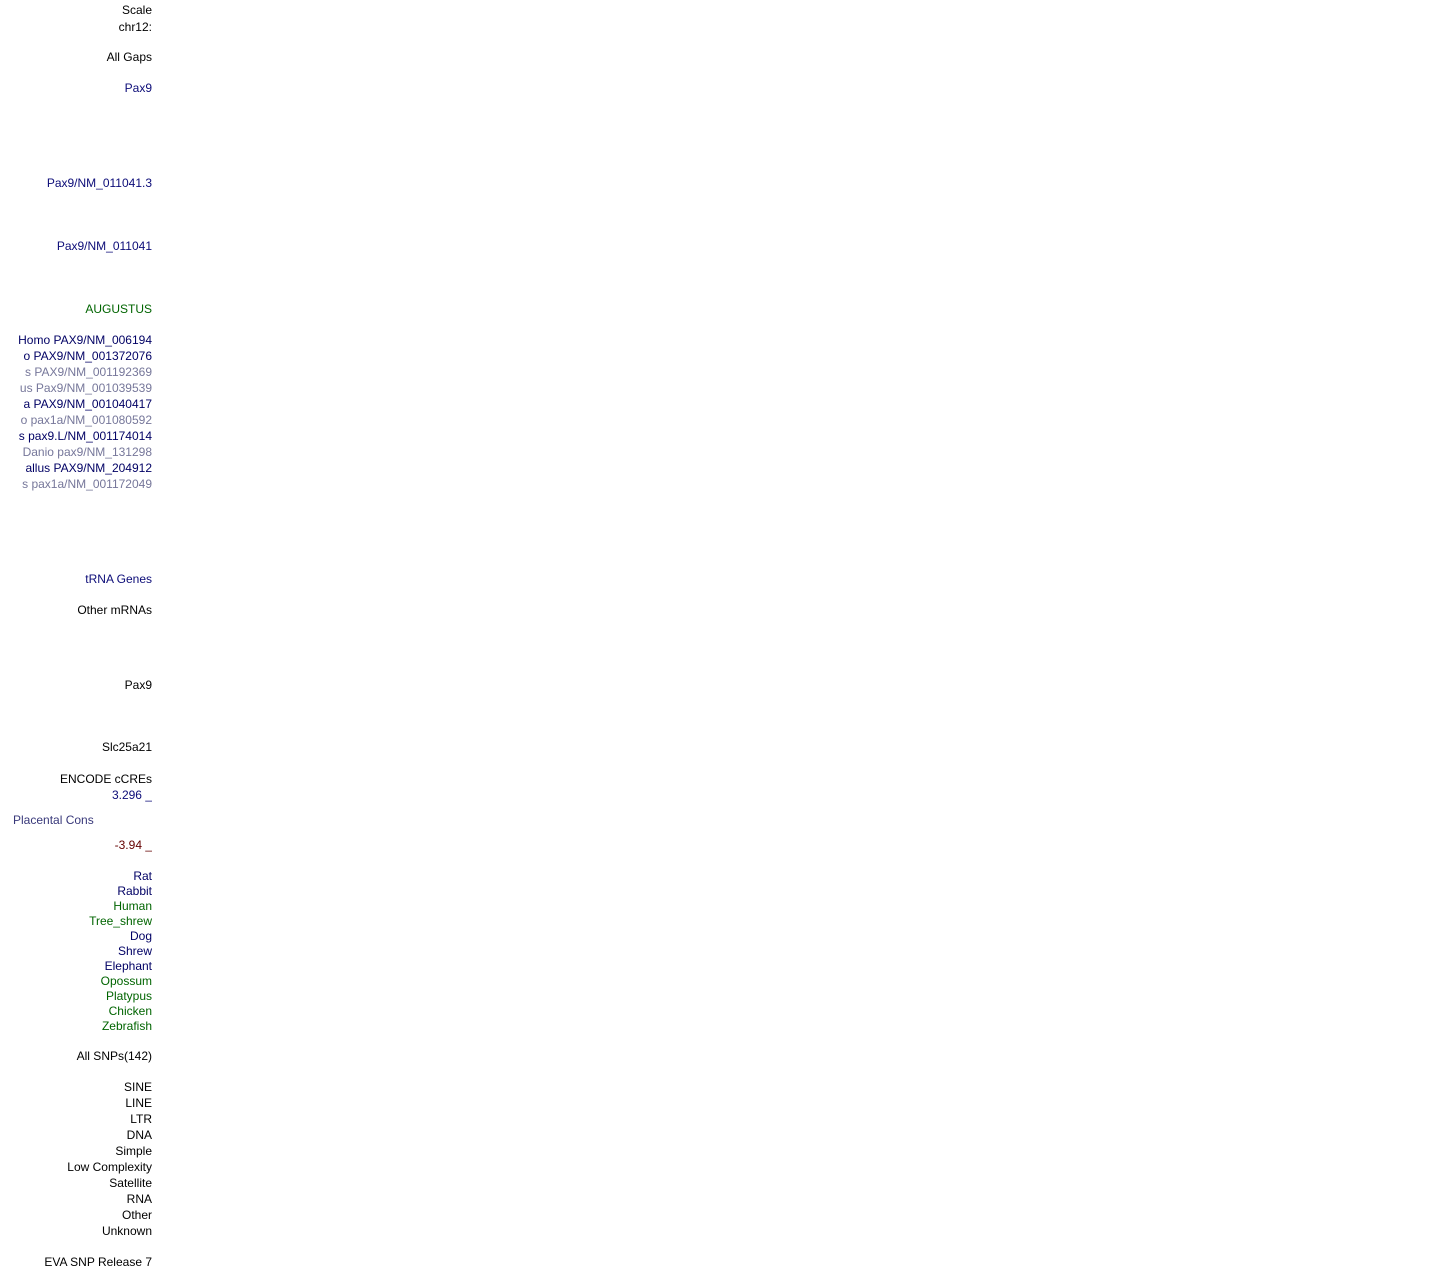  What do you see at coordinates (87, 404) in the screenshot?
I see `label-xeno-5: a PAX9/NM_001040417` at bounding box center [87, 404].